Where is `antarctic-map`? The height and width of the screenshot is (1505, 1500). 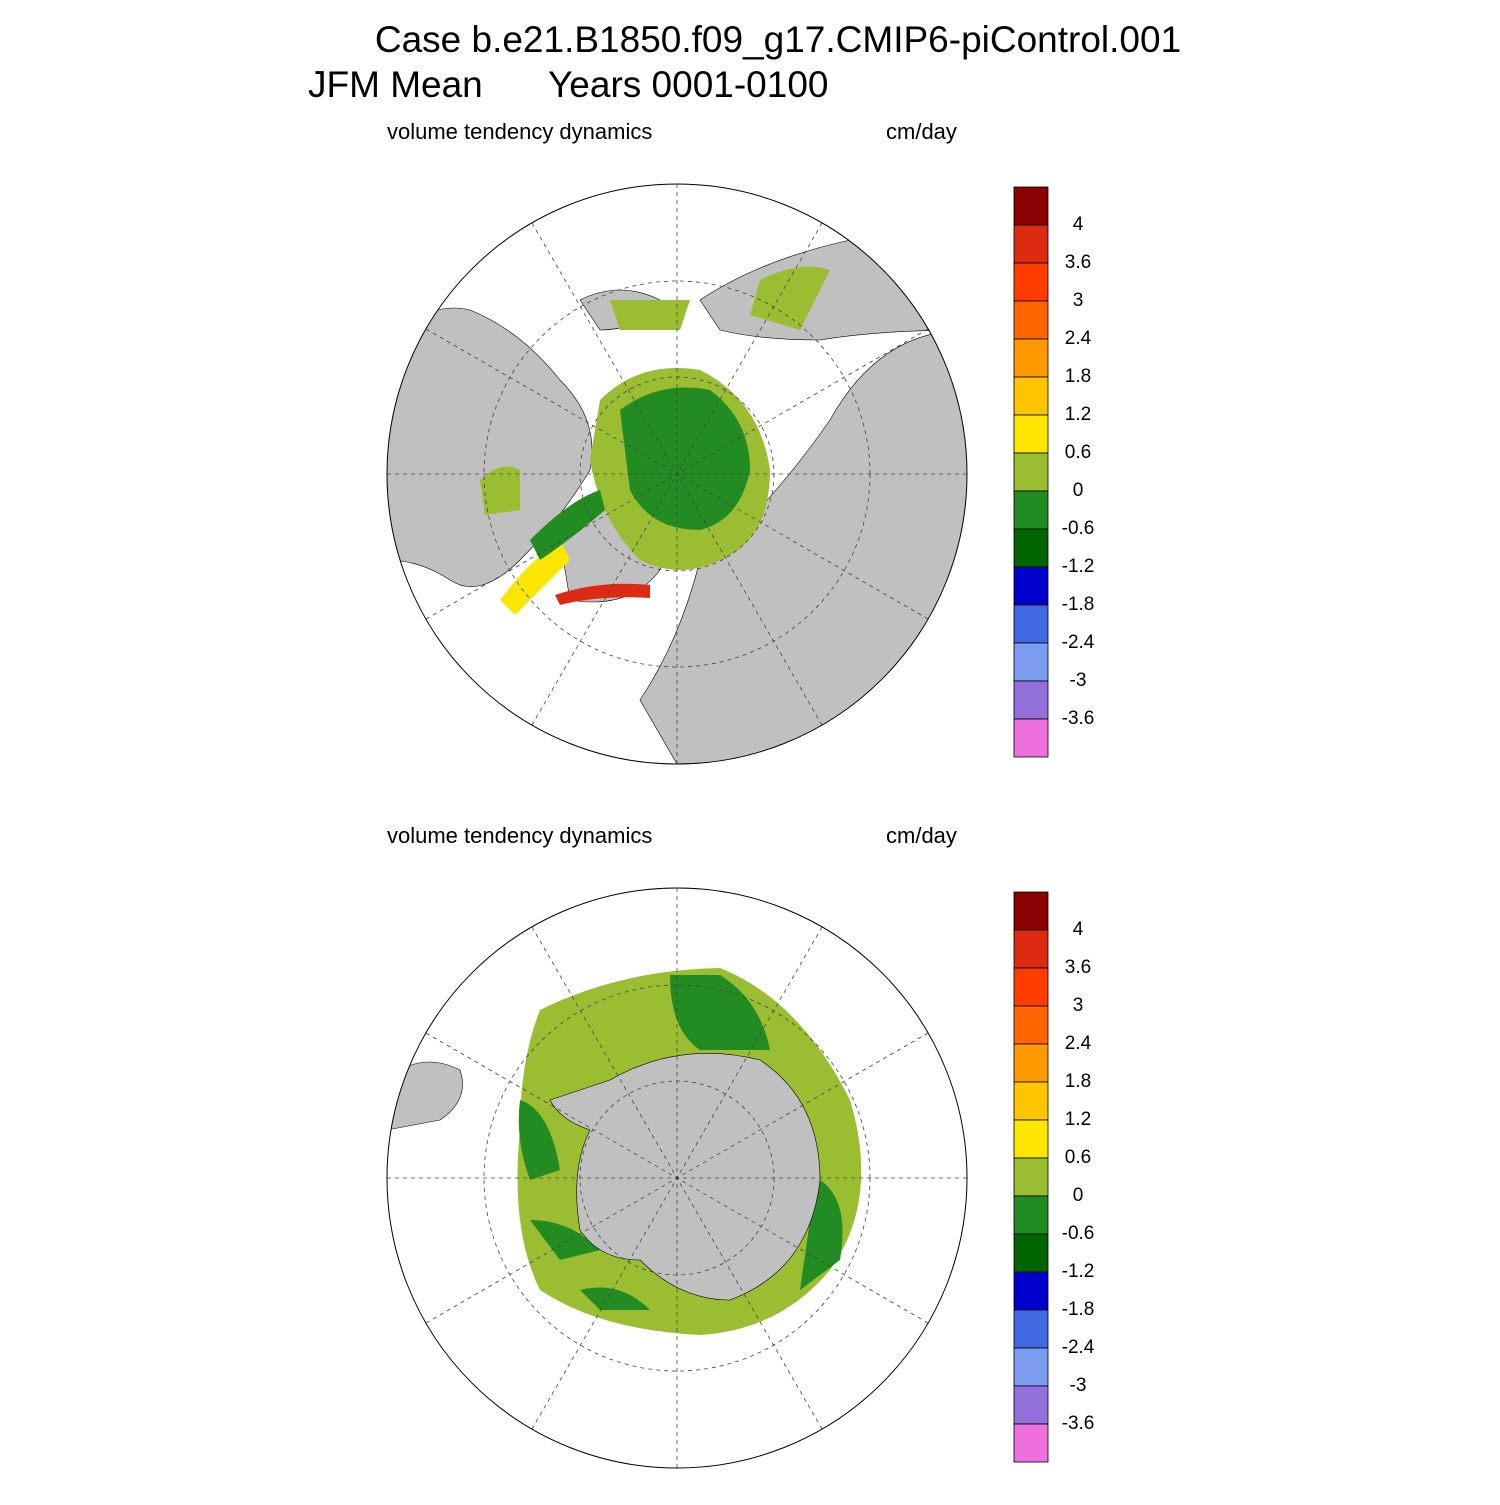 antarctic-map is located at coordinates (624, 1151).